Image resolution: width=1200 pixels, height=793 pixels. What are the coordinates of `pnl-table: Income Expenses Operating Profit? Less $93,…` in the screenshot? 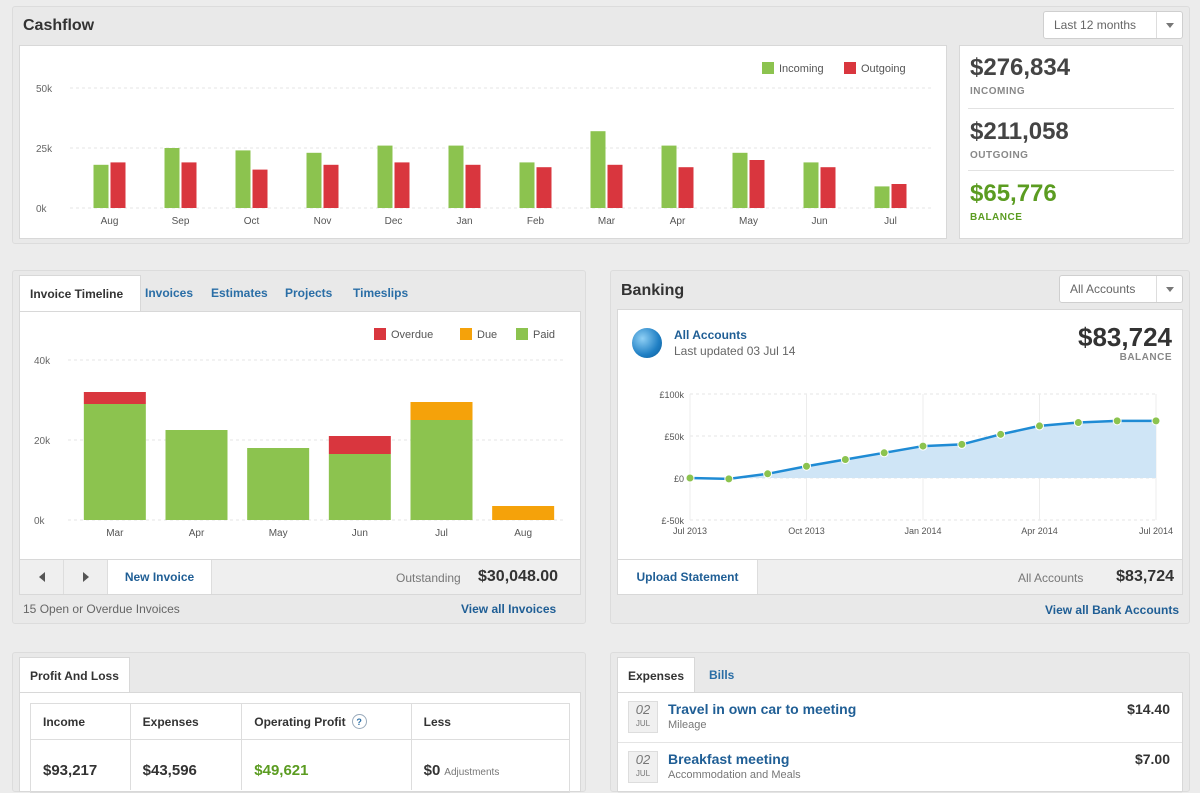 It's located at (300, 748).